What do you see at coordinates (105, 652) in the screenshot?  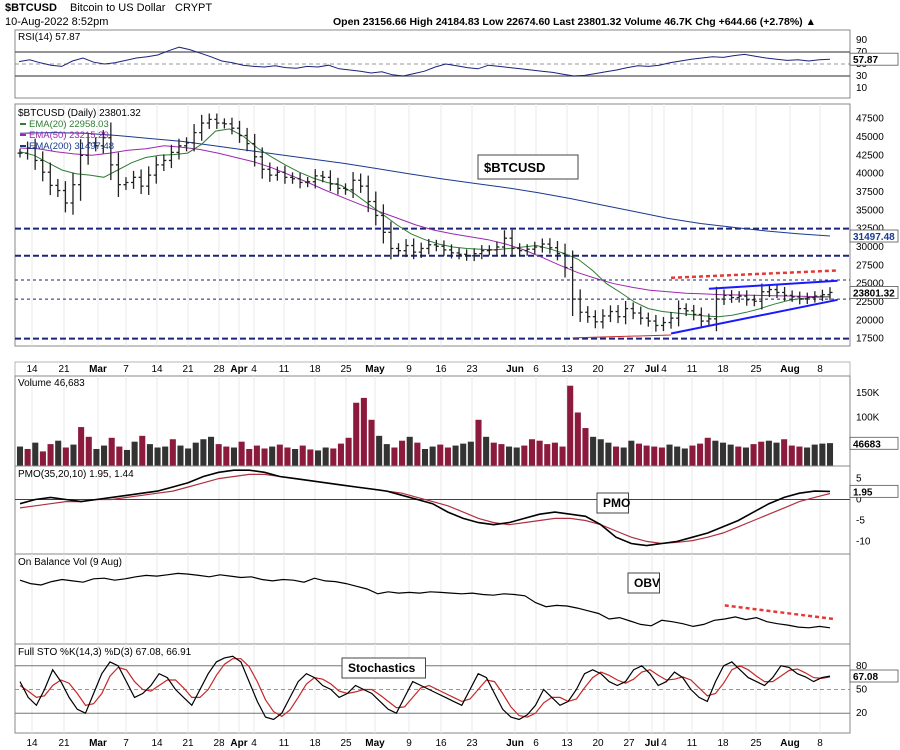 I see `stochastics-title: Full STO %K(14,3) %D(3) 67.08, 66.91` at bounding box center [105, 652].